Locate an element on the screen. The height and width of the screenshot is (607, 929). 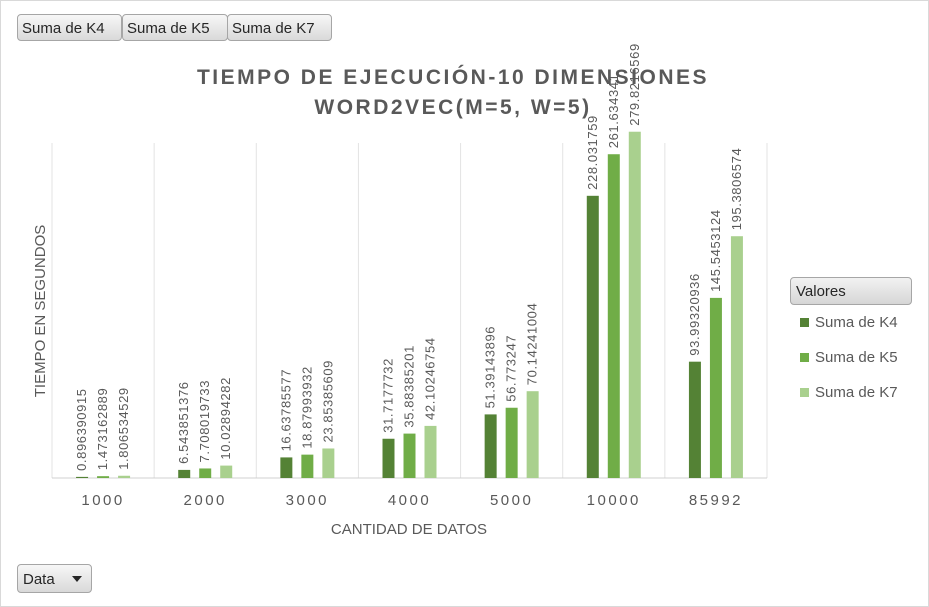
data-label: 6.543851376 is located at coordinates (183, 422).